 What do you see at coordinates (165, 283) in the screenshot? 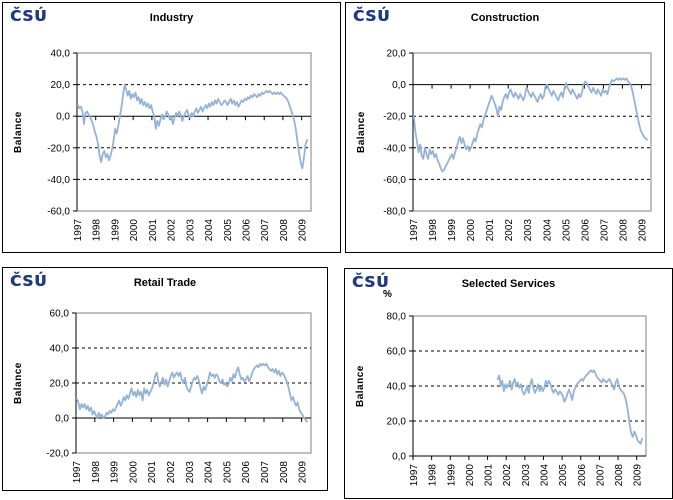
I see `chart-title-retail-trade: Retail Trade` at bounding box center [165, 283].